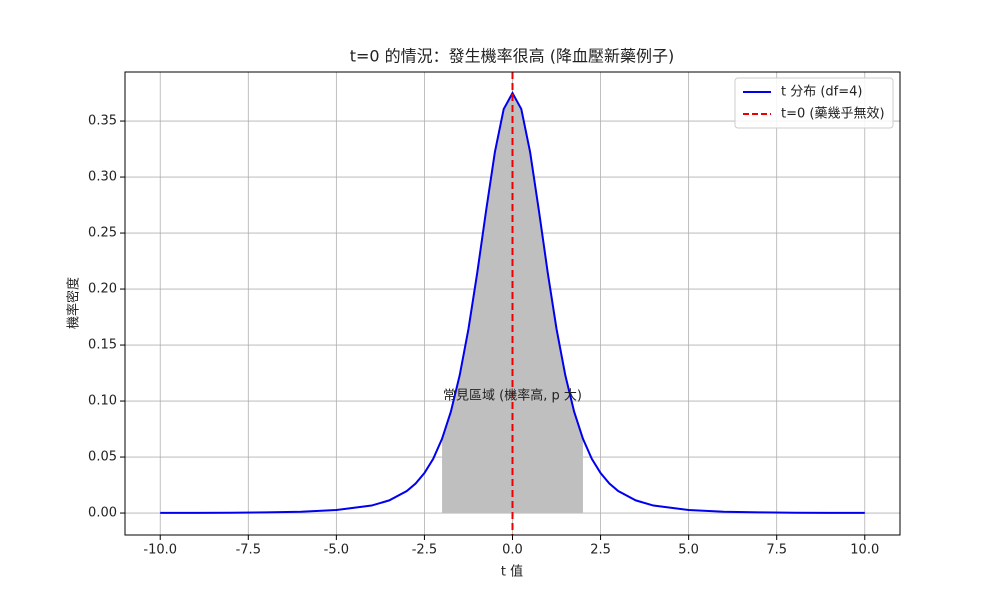 Image resolution: width=1000 pixels, height=600 pixels. I want to click on legend-box, so click(814, 103).